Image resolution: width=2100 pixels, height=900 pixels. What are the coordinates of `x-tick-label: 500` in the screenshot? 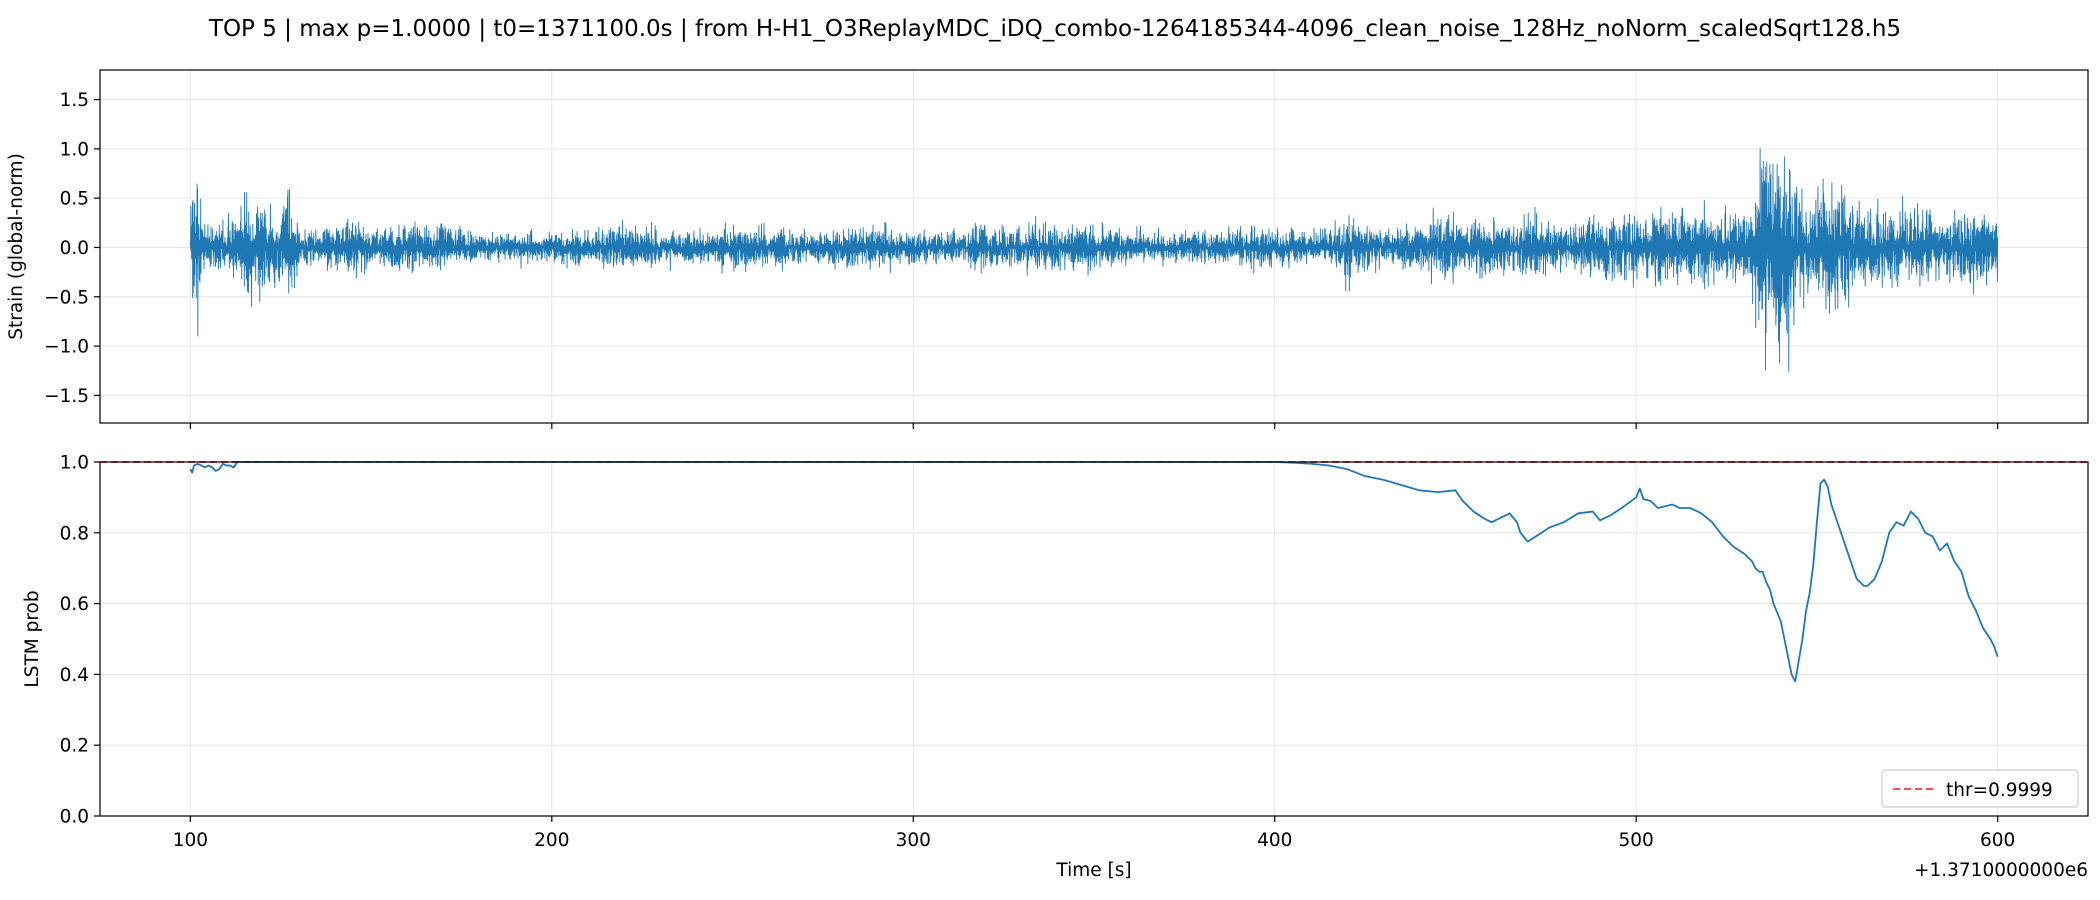 It's located at (1636, 840).